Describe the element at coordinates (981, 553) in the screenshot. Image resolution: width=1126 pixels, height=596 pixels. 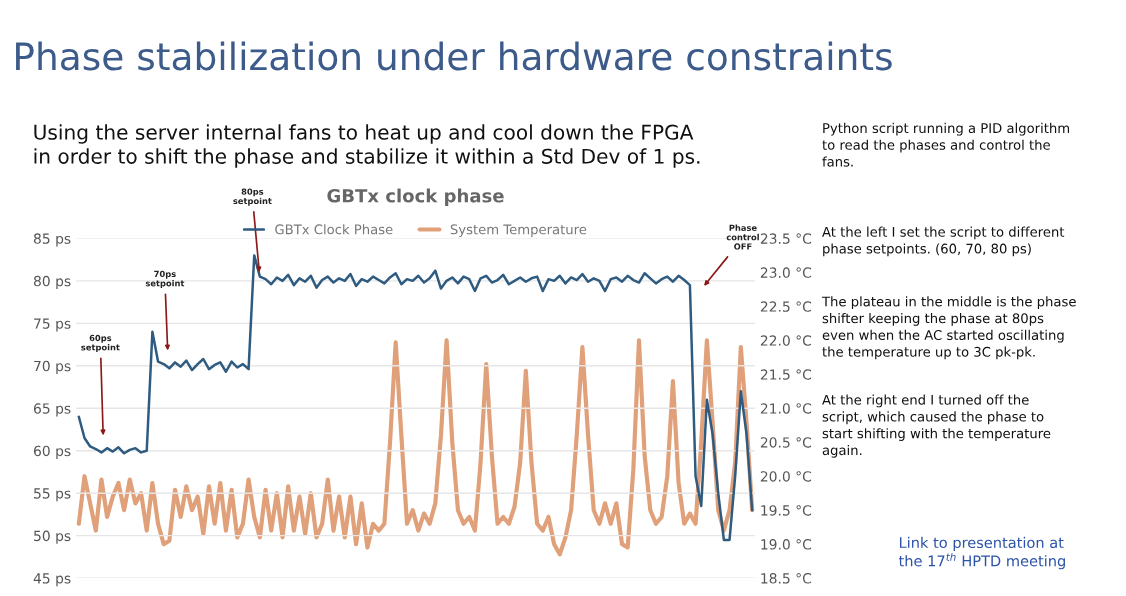
I see `text: Link to presentation at the 17$^{th}$ HPTD meeting` at that location.